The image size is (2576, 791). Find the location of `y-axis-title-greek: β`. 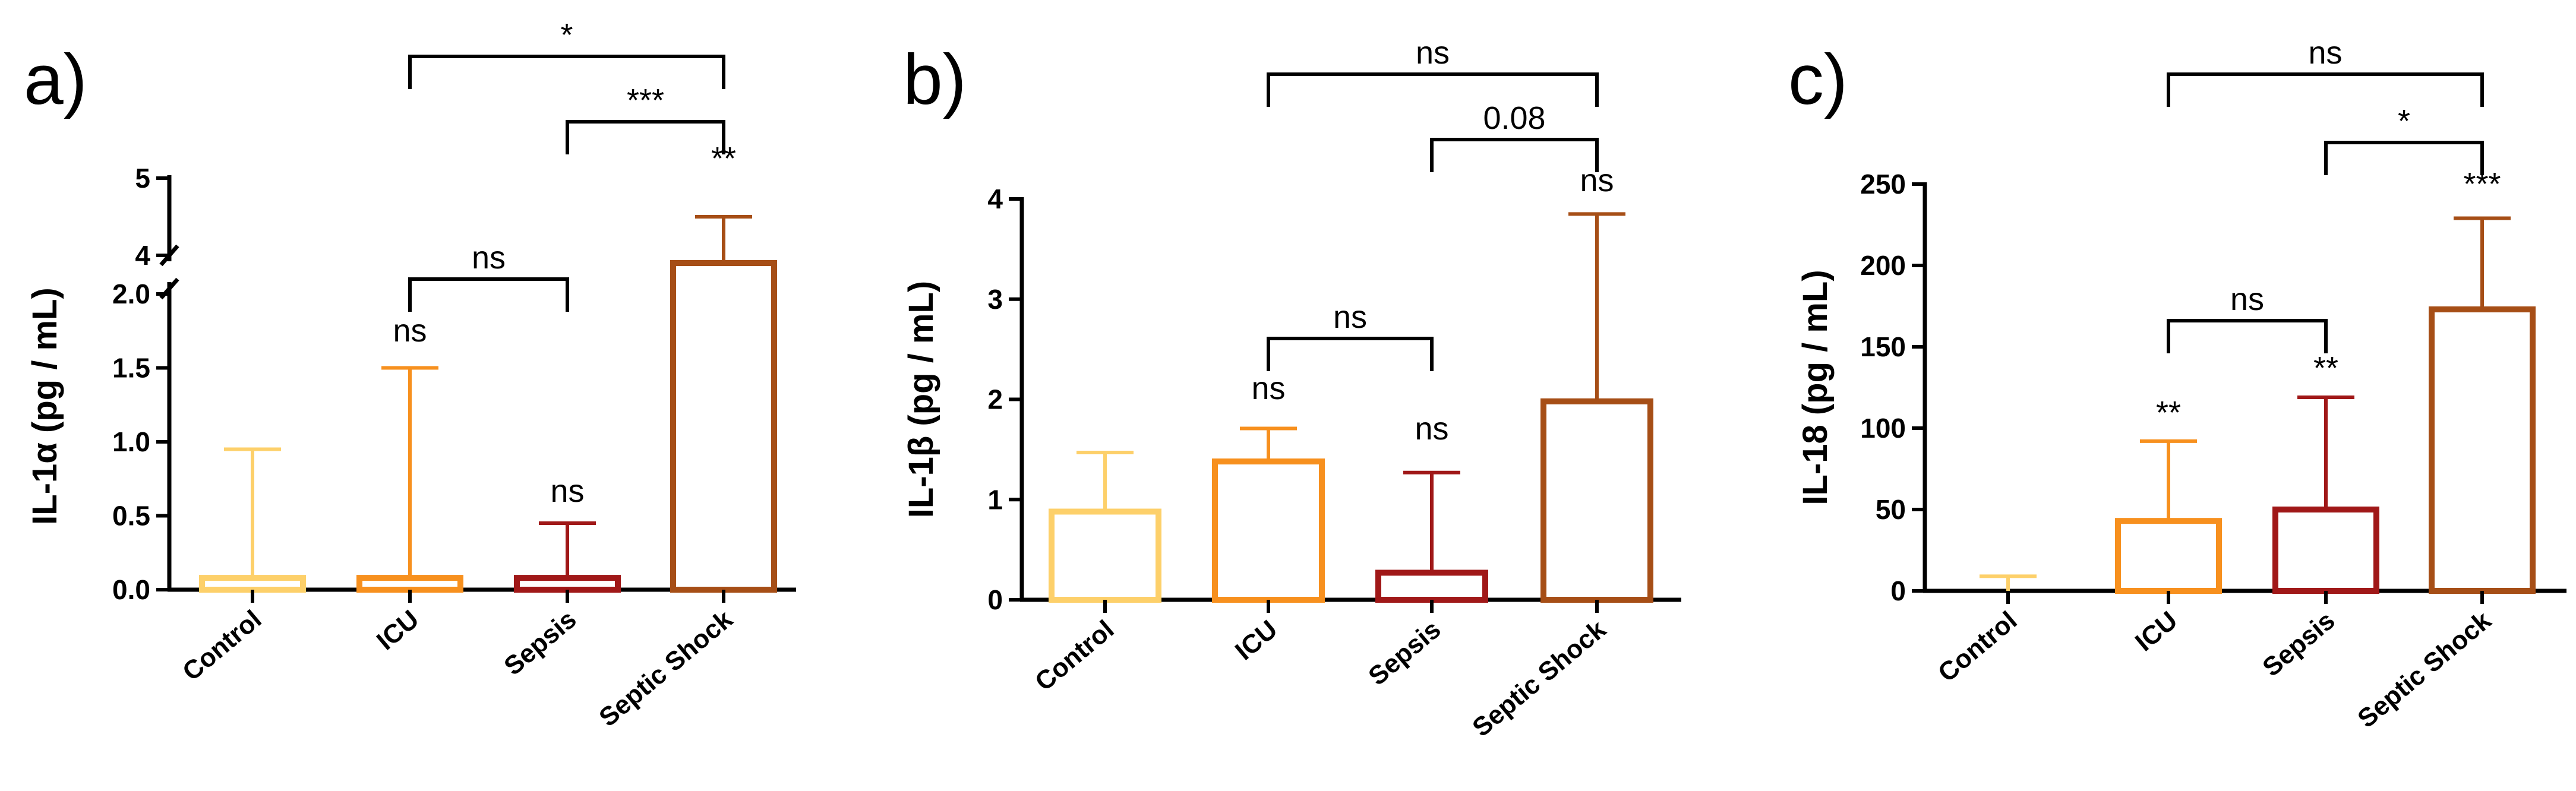

y-axis-title-greek: β is located at coordinates (921, 446).